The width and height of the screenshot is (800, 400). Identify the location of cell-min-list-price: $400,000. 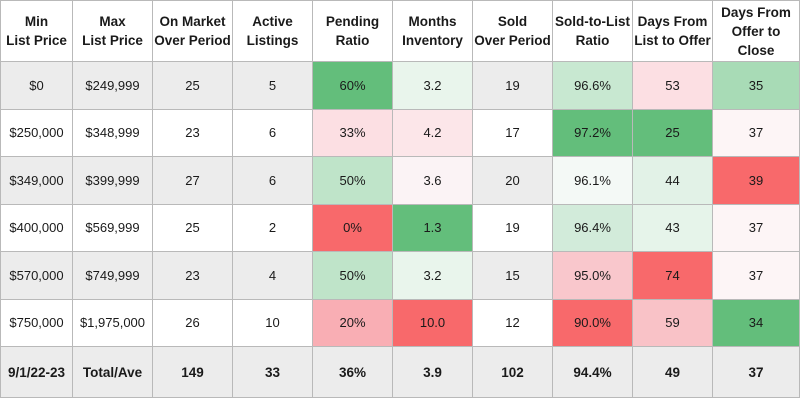
(36, 227).